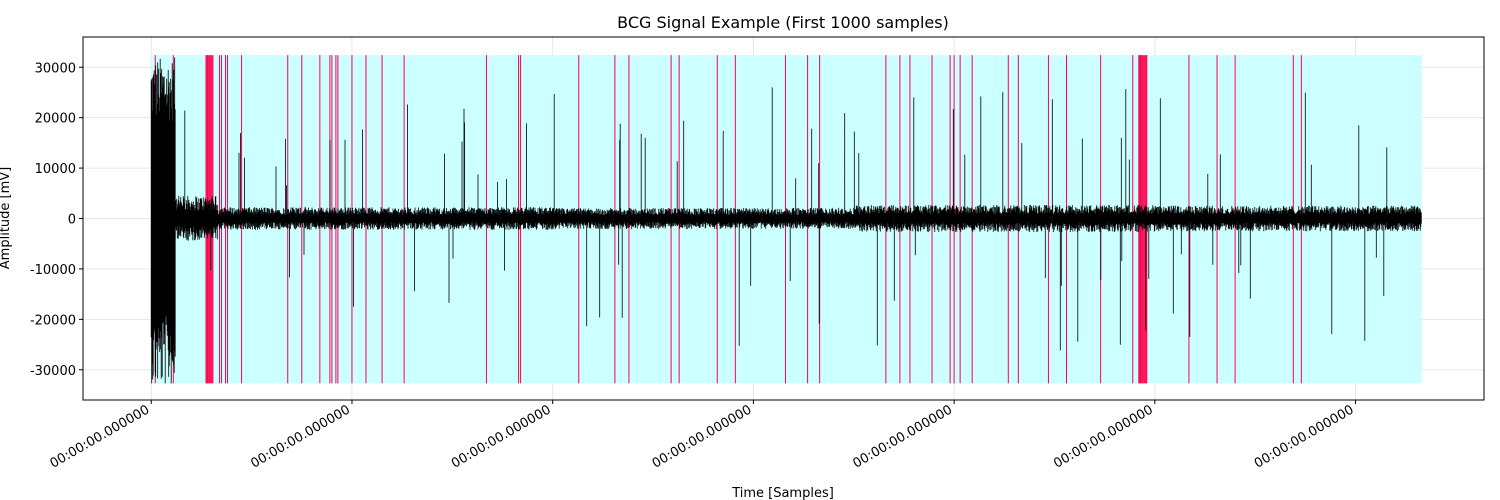 This screenshot has width=1500, height=500. What do you see at coordinates (56, 220) in the screenshot?
I see `y-axis: -30000 -20000 -10000 0 10000 20000 30000` at bounding box center [56, 220].